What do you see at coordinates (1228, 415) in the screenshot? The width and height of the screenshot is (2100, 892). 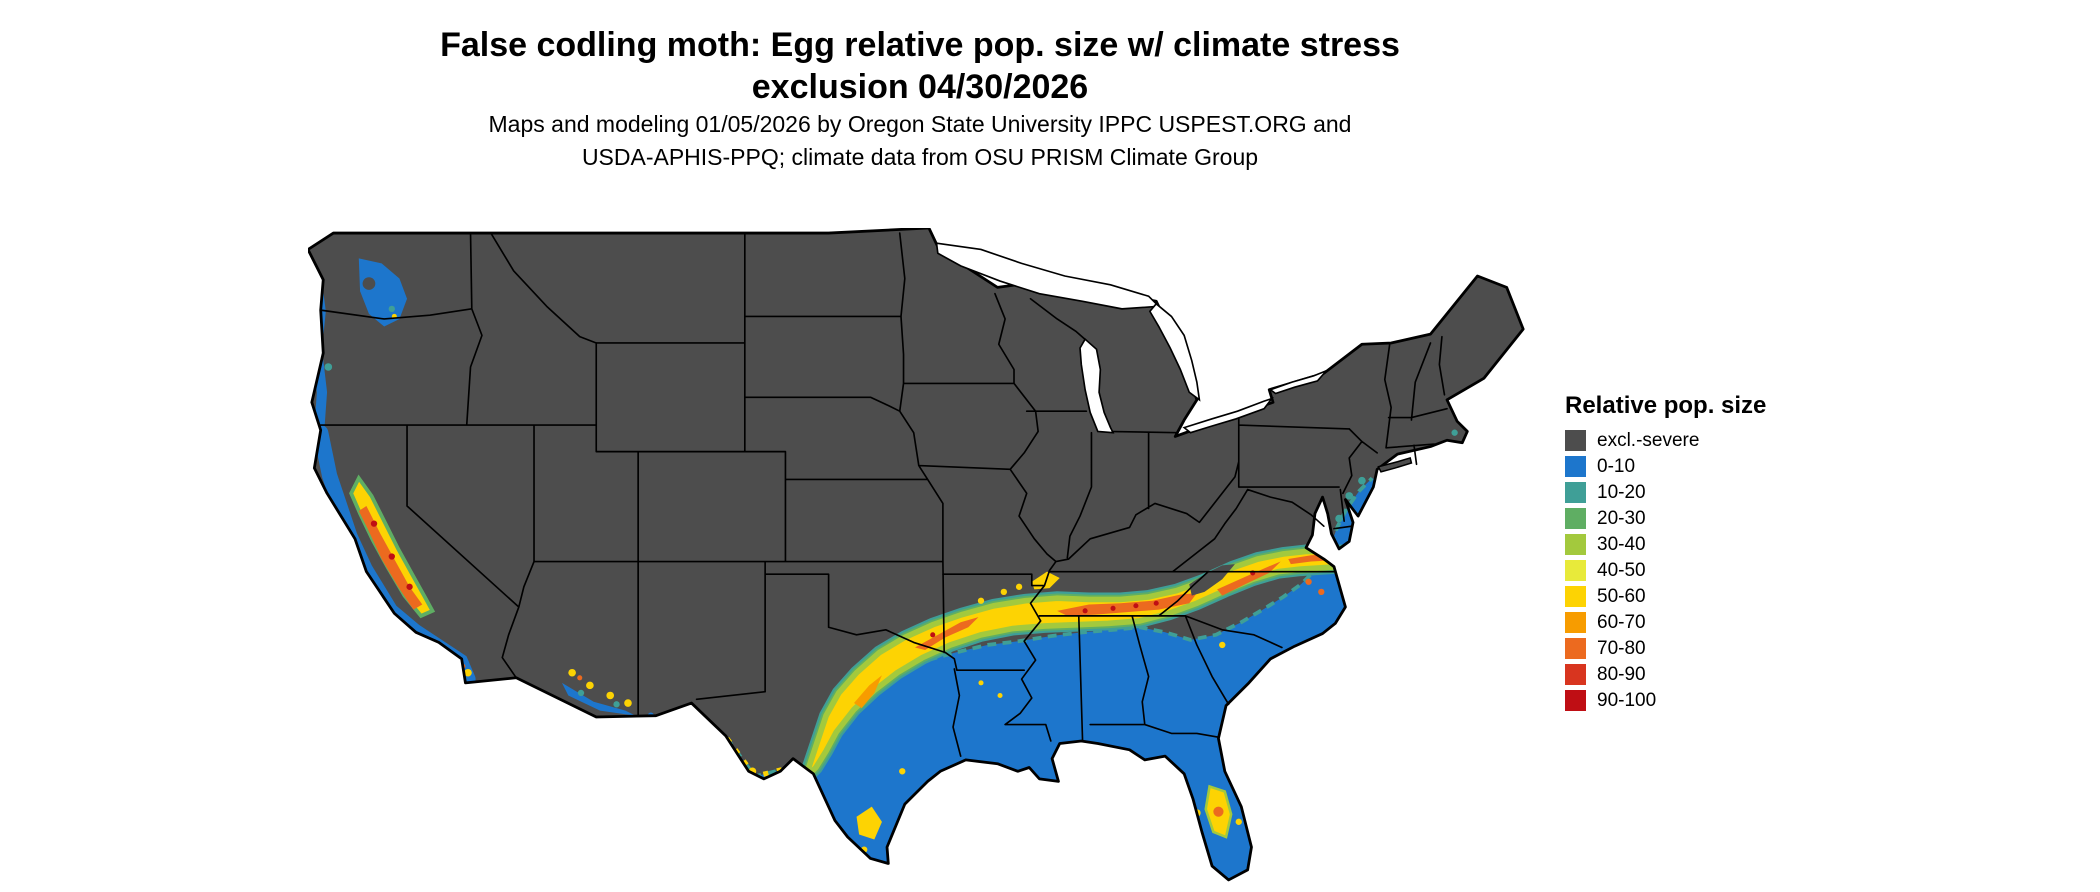 I see `lake-erie` at bounding box center [1228, 415].